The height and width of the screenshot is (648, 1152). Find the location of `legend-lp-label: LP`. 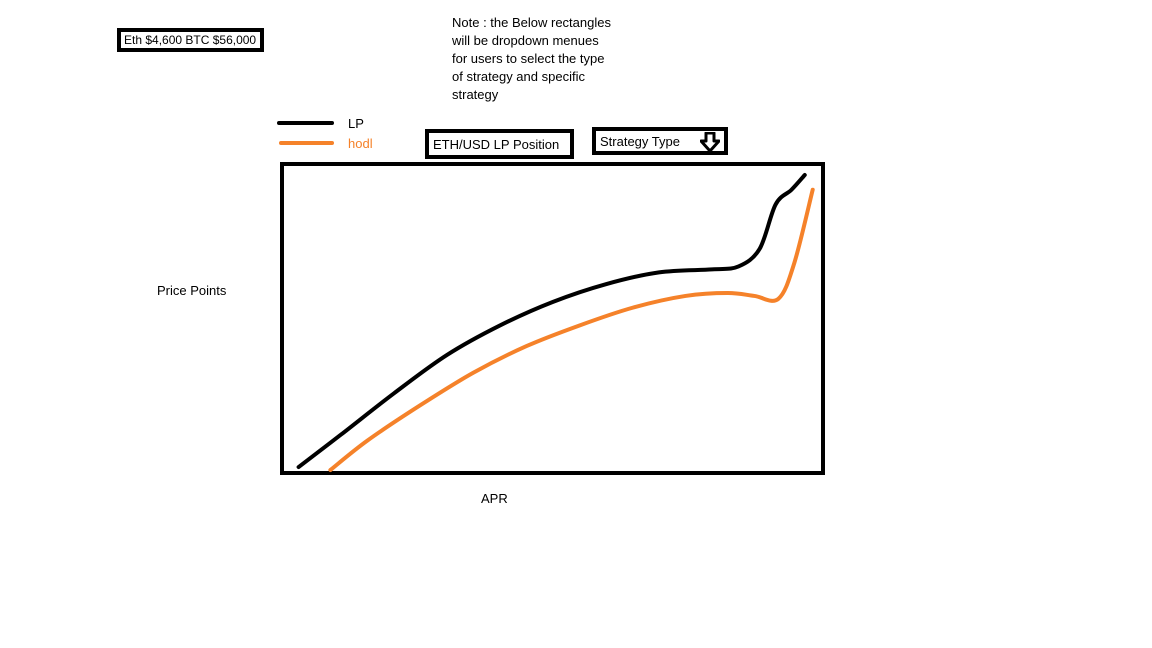

legend-lp-label: LP is located at coordinates (356, 123).